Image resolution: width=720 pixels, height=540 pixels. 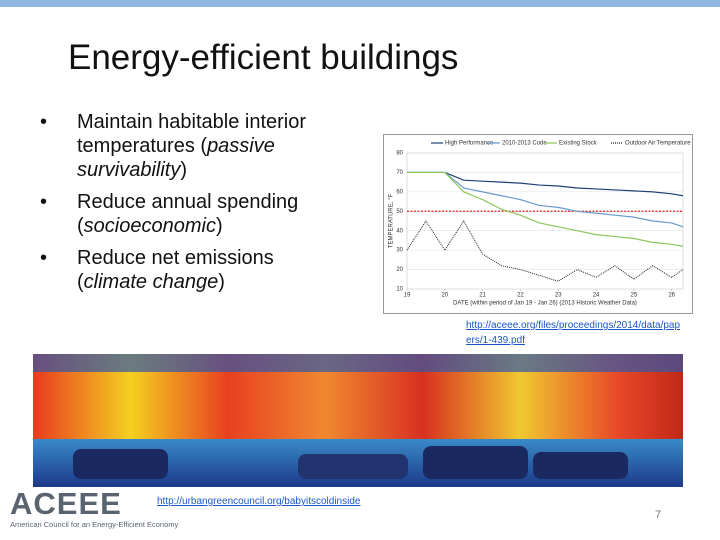 What do you see at coordinates (596, 296) in the screenshot?
I see `x-tick-label: 24` at bounding box center [596, 296].